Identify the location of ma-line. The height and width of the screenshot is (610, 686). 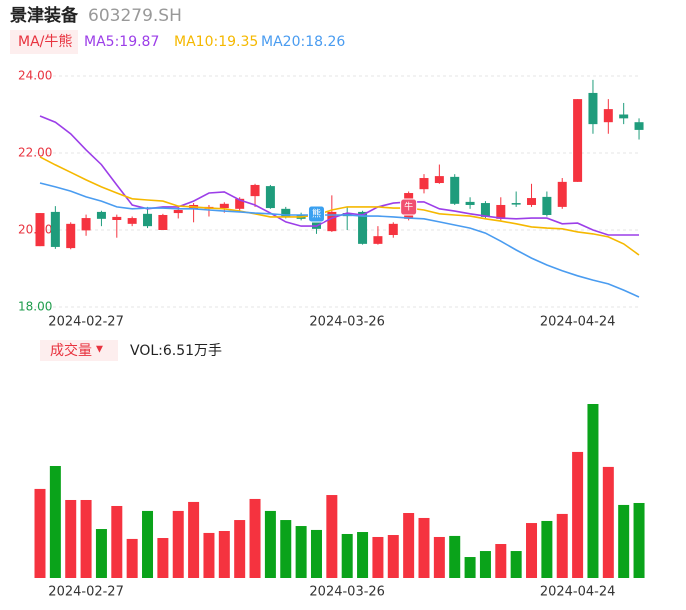
(339, 206).